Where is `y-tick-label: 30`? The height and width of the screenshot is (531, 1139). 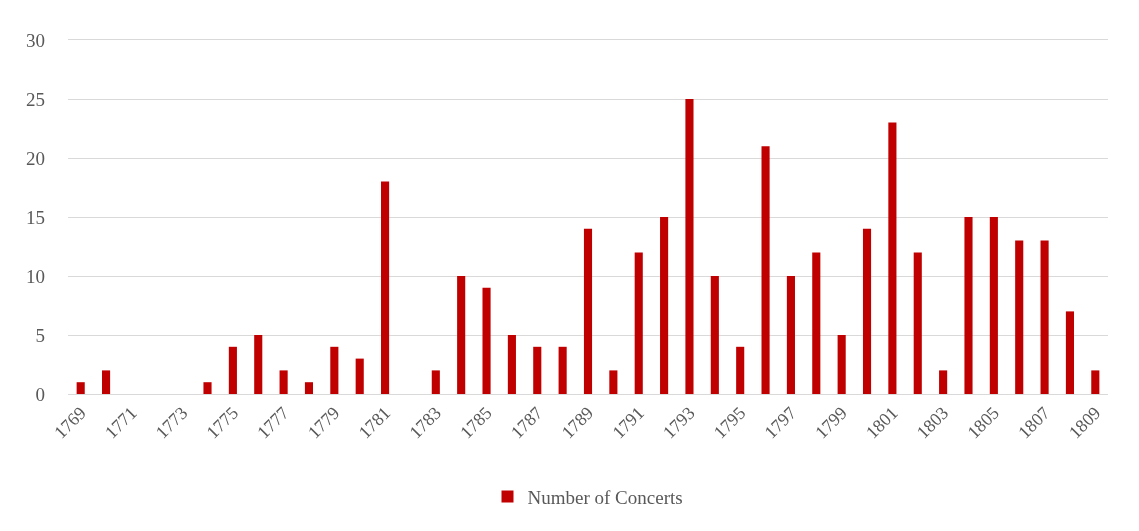
y-tick-label: 30 is located at coordinates (35, 40).